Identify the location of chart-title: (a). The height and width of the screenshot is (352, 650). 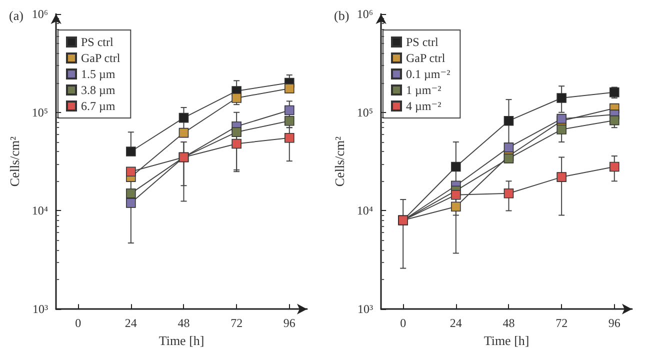
(16, 15).